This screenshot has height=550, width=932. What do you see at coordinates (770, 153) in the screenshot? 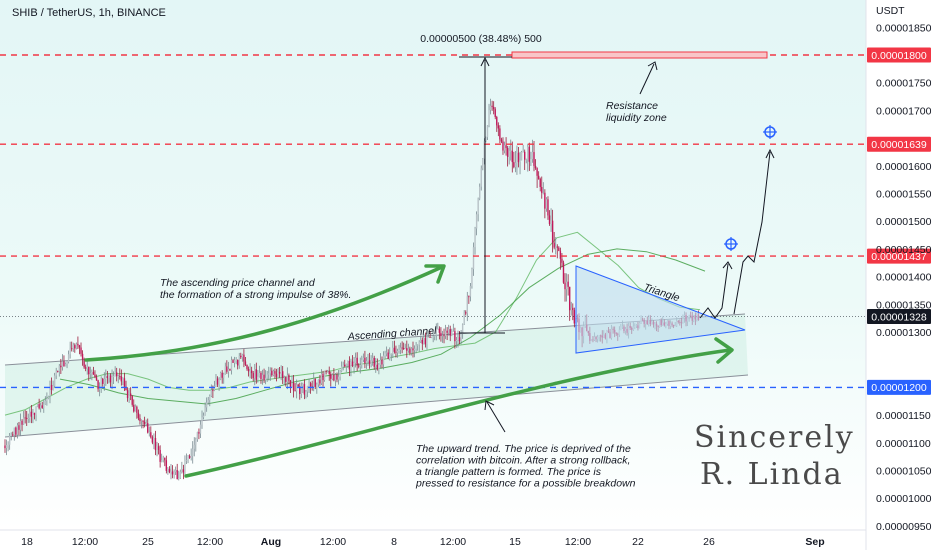
I see `projection-arrow-head` at bounding box center [770, 153].